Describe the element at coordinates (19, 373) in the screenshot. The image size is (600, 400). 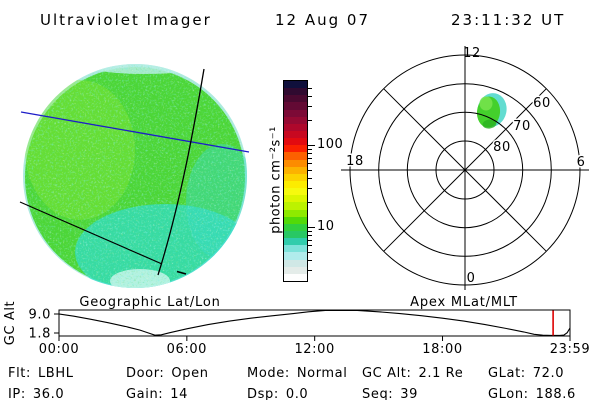
I see `status-label: Flt:` at that location.